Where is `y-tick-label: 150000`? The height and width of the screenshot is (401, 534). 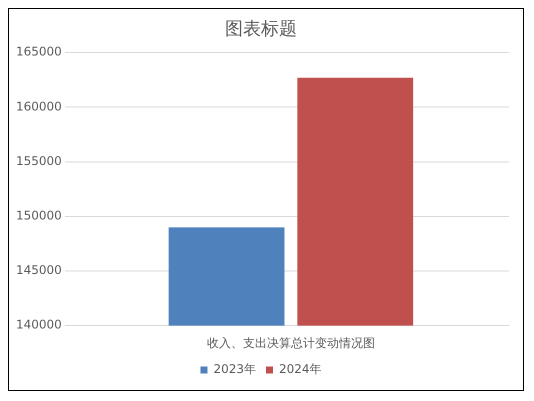 y-tick-label: 150000 is located at coordinates (39, 215).